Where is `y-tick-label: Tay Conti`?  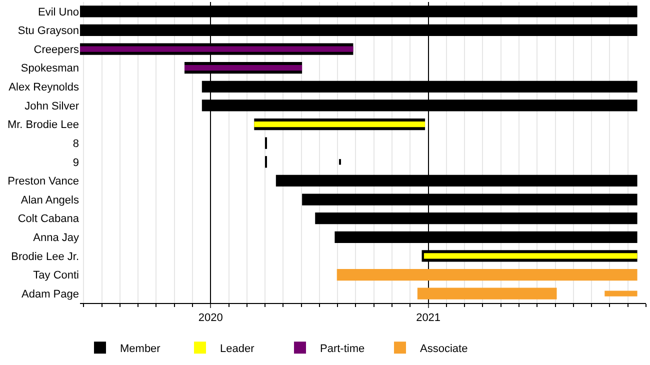 y-tick-label: Tay Conti is located at coordinates (56, 276).